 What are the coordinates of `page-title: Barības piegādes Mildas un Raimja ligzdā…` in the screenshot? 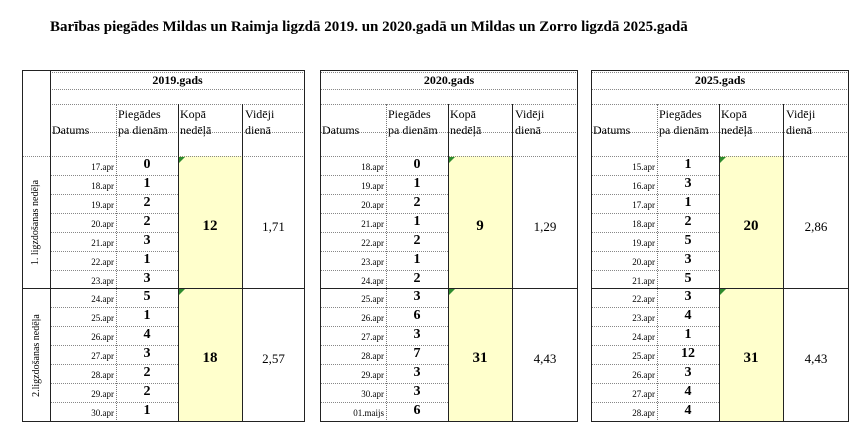 It's located at (369, 27).